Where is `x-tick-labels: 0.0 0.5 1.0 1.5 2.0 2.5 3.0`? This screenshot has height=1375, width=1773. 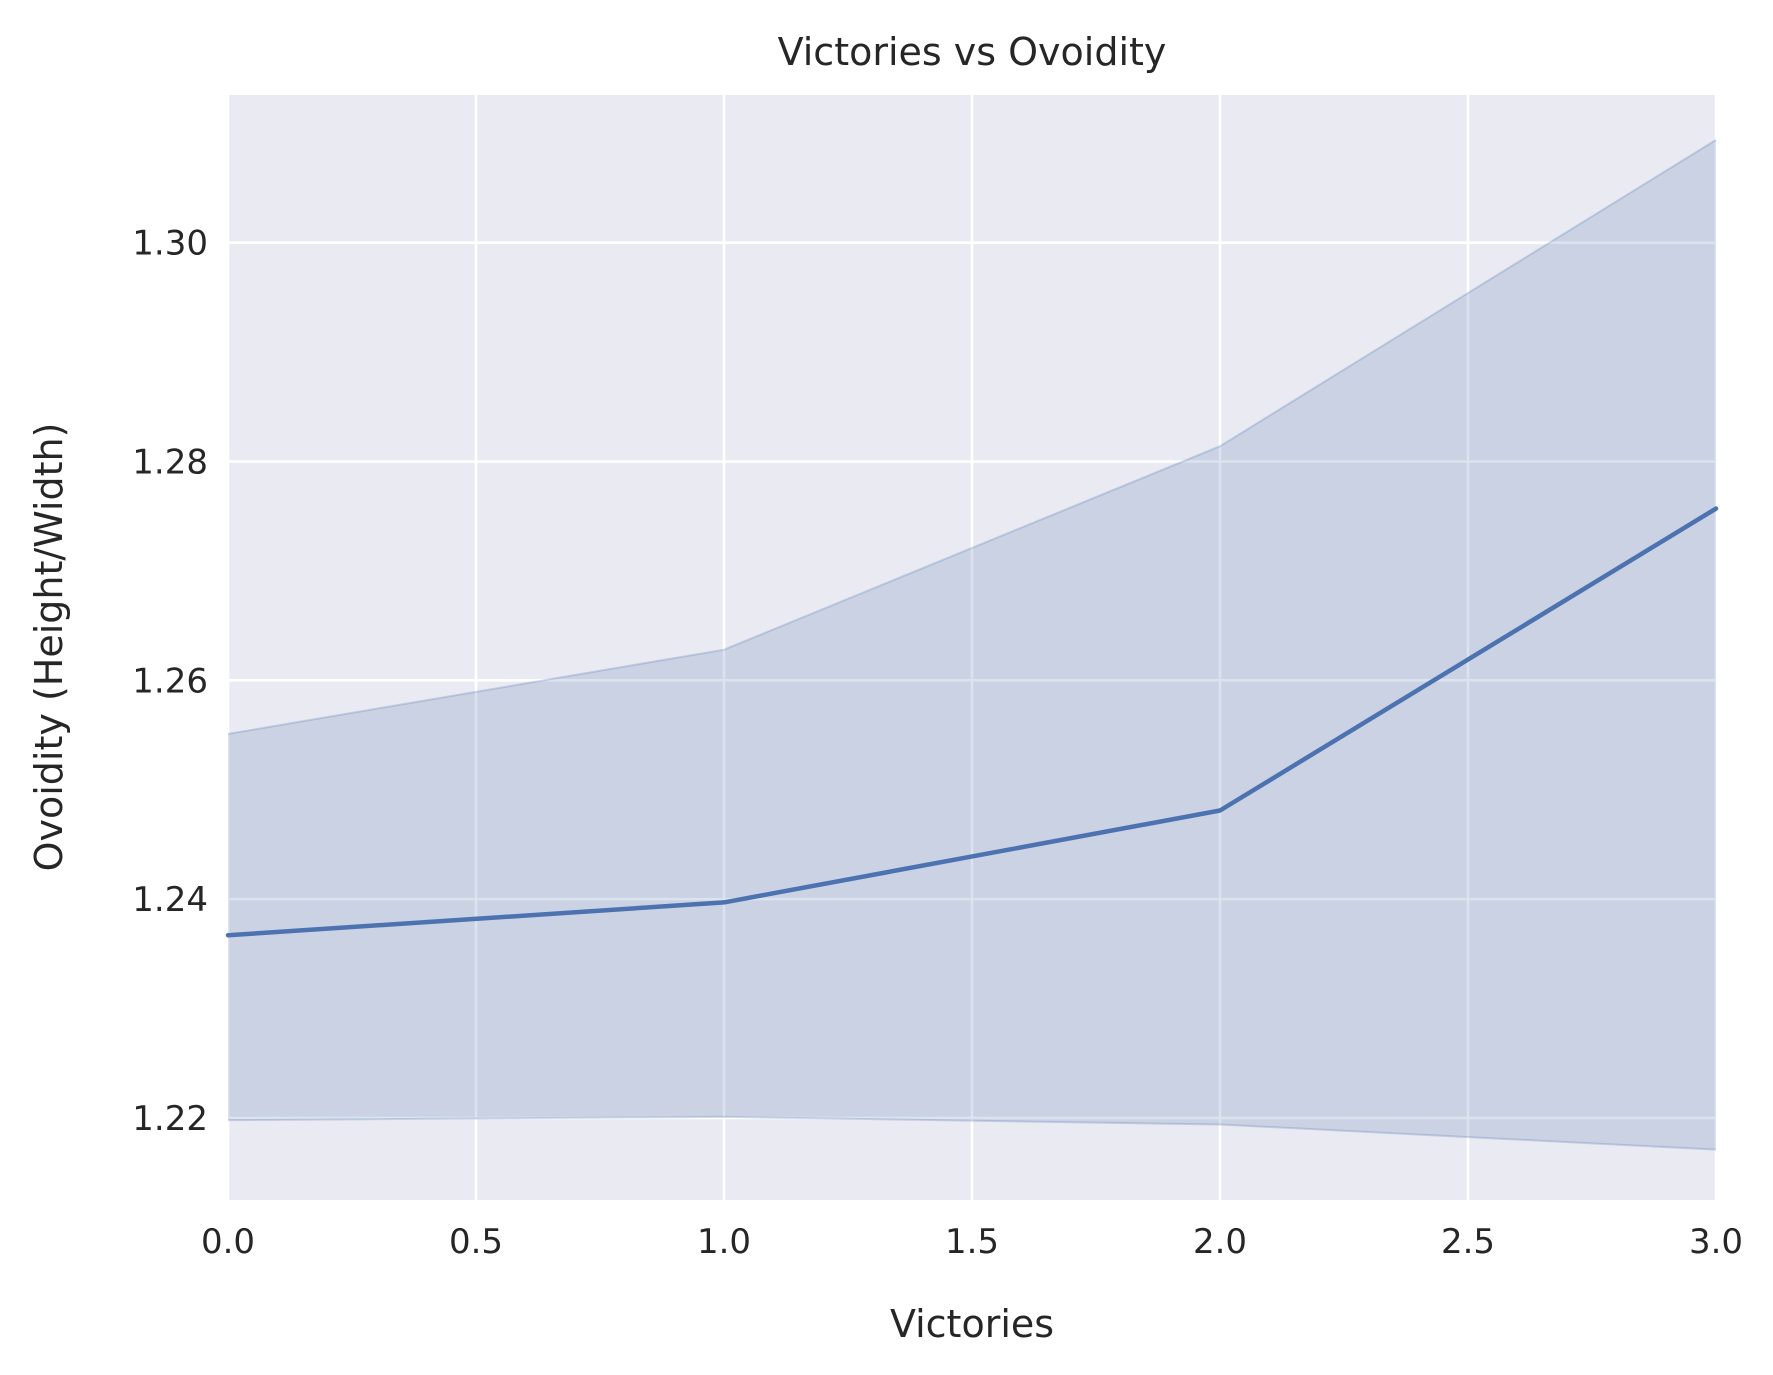 x-tick-labels: 0.0 0.5 1.0 1.5 2.0 2.5 3.0 is located at coordinates (972, 1242).